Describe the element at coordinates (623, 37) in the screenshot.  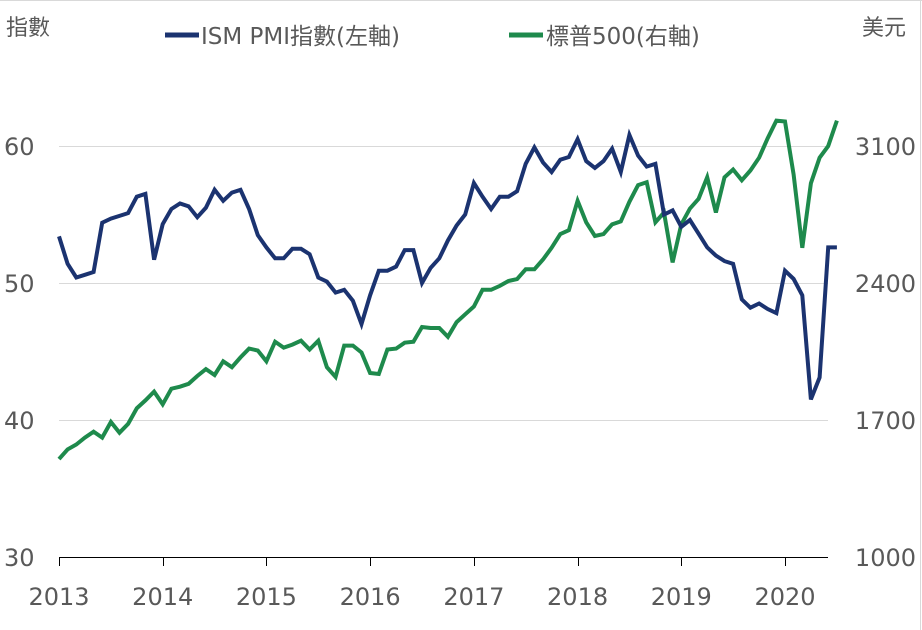
I see `legend-label-spx: 標普500(右軸)` at that location.